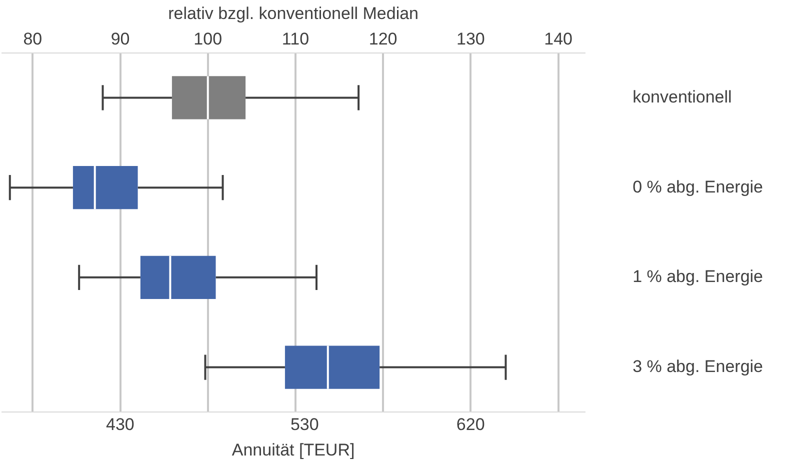 The width and height of the screenshot is (803, 463). Describe the element at coordinates (682, 96) in the screenshot. I see `y-tick-label: konventionell` at that location.